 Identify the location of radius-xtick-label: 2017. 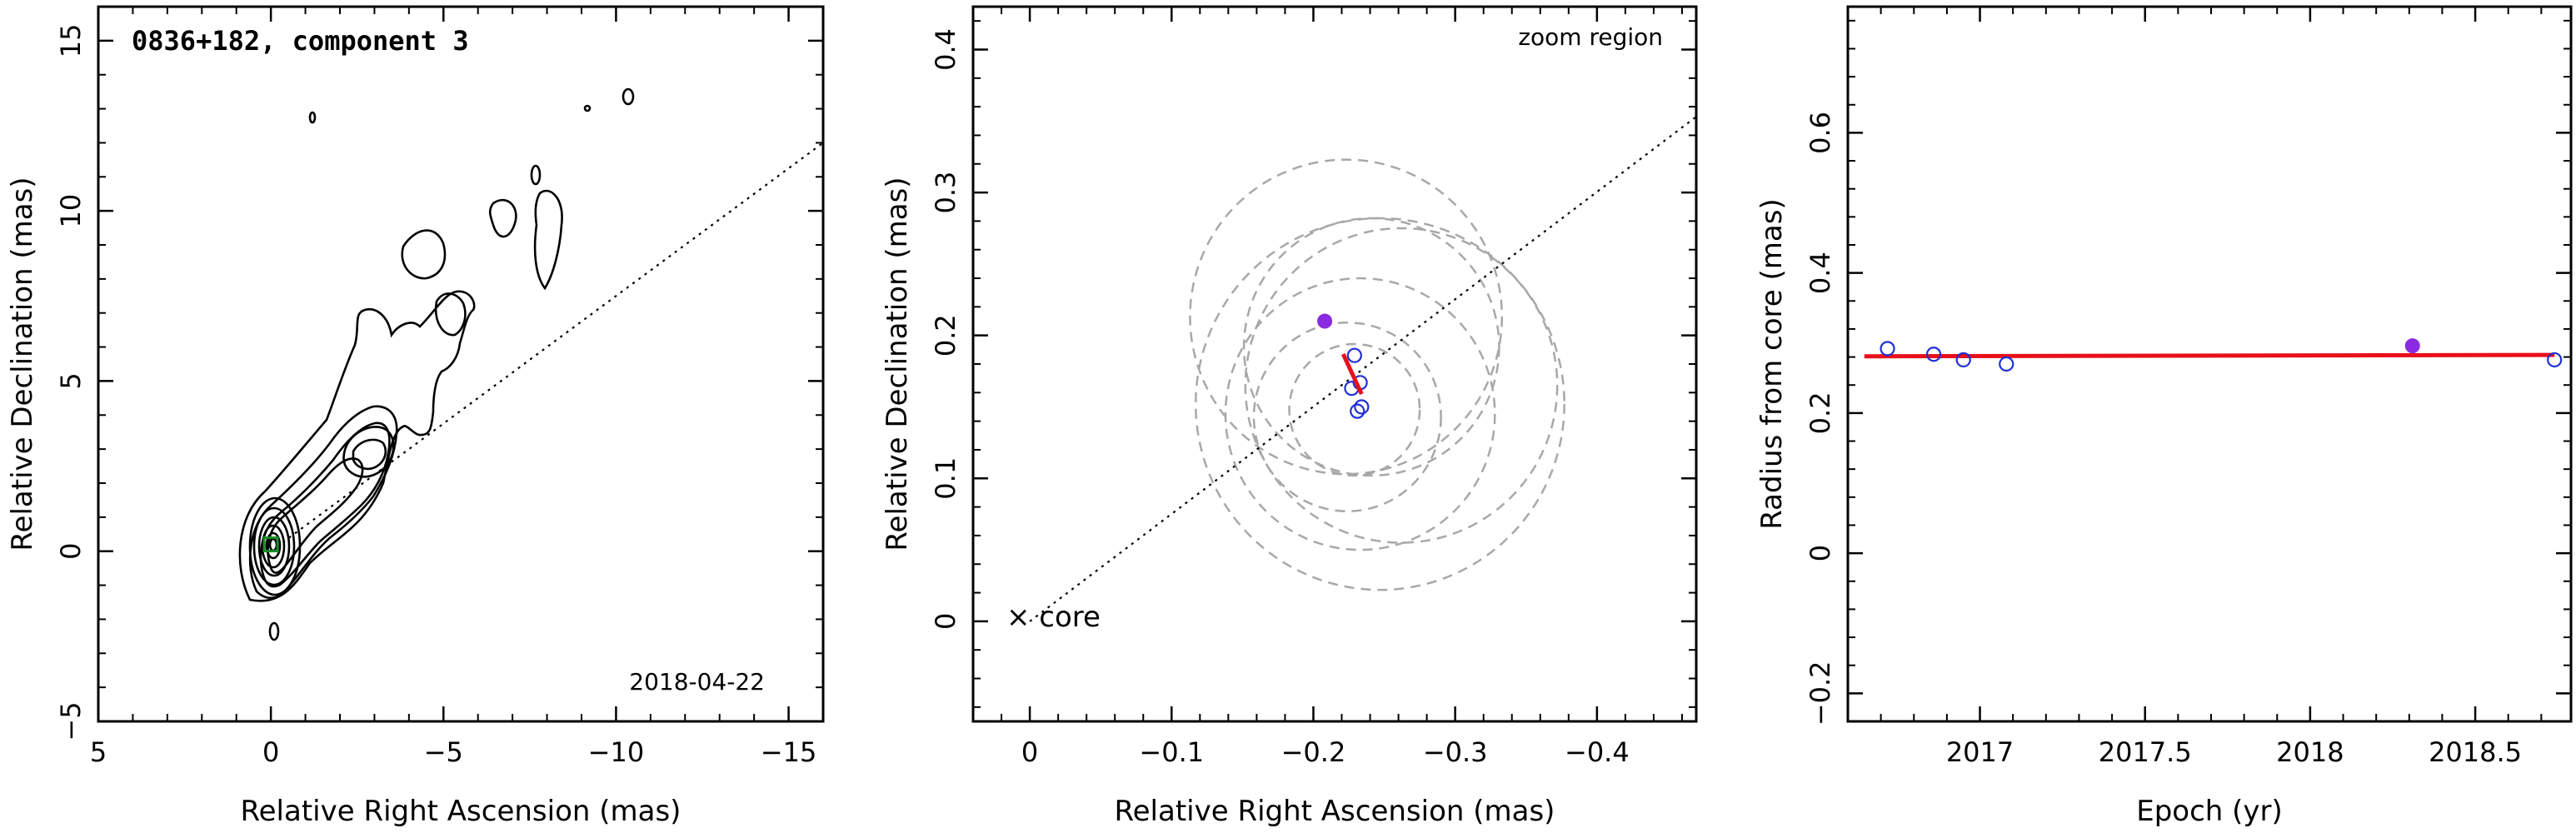
(1980, 752).